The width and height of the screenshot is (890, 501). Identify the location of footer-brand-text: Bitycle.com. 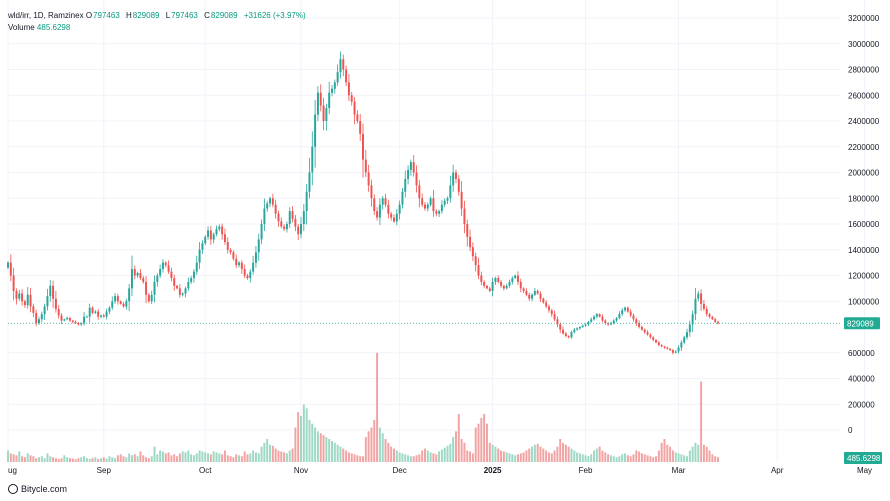
(44, 489).